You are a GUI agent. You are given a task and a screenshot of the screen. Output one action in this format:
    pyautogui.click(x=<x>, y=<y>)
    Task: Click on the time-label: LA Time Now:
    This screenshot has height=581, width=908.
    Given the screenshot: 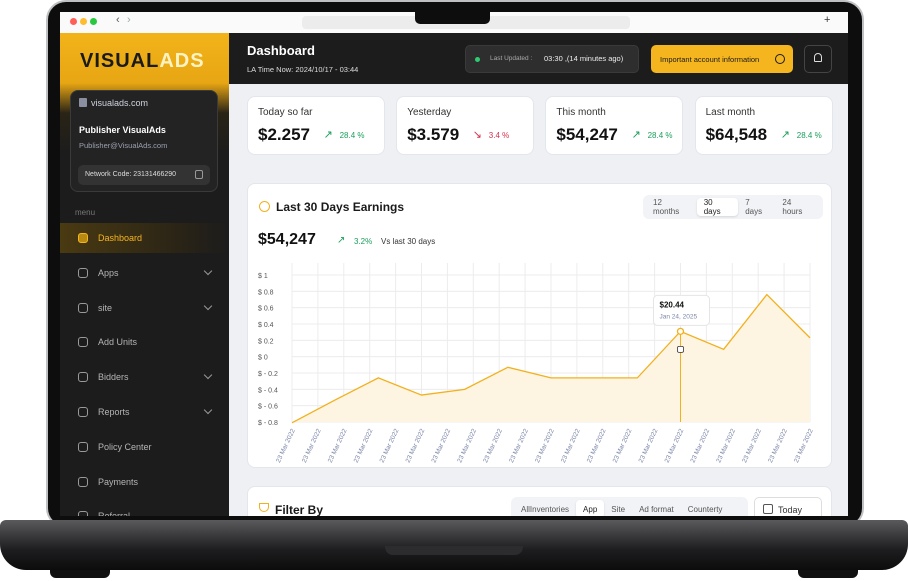 What is the action you would take?
    pyautogui.click(x=270, y=69)
    